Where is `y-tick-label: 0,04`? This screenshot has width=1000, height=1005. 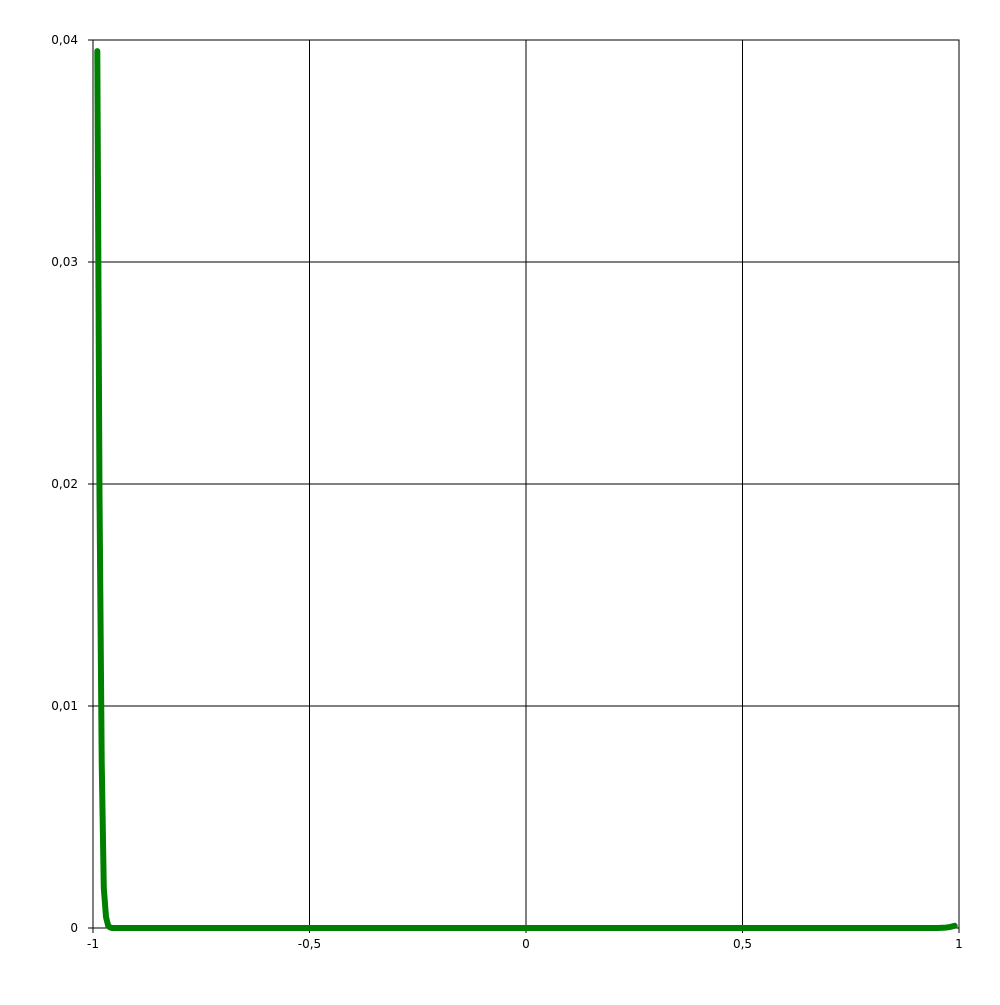
y-tick-label: 0,04 is located at coordinates (64, 40).